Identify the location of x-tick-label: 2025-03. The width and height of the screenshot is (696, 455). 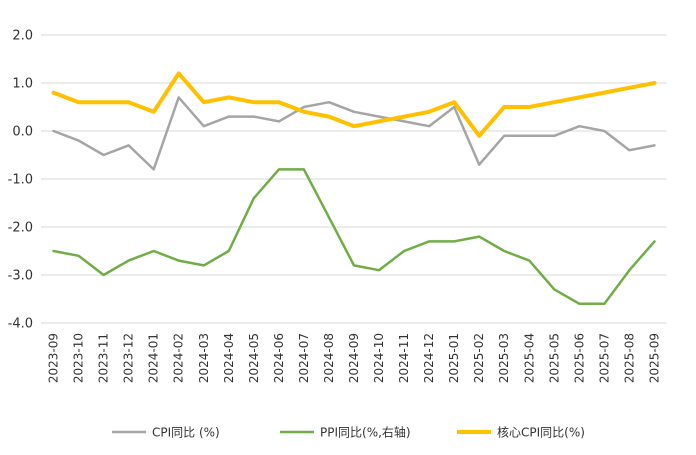
(504, 358).